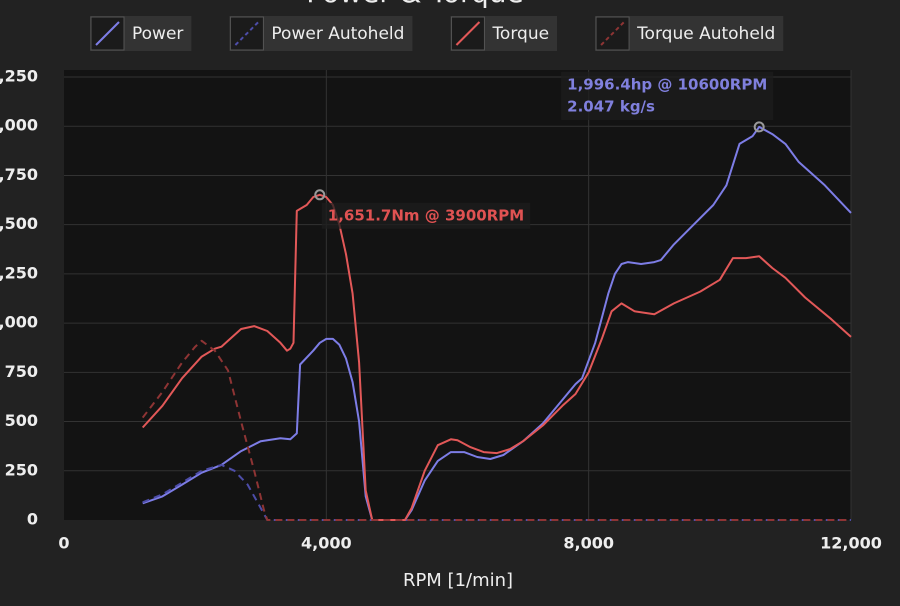 This screenshot has width=900, height=606. What do you see at coordinates (21, 420) in the screenshot?
I see `y-tick-label: 500` at bounding box center [21, 420].